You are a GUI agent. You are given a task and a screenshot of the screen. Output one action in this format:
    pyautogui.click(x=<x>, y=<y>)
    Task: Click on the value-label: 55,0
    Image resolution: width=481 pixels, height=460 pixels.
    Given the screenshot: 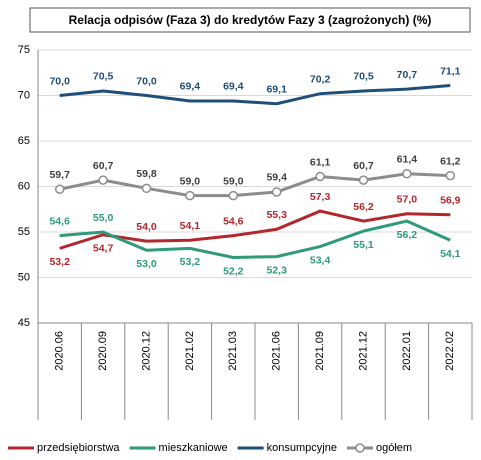 What is the action you would take?
    pyautogui.click(x=103, y=218)
    